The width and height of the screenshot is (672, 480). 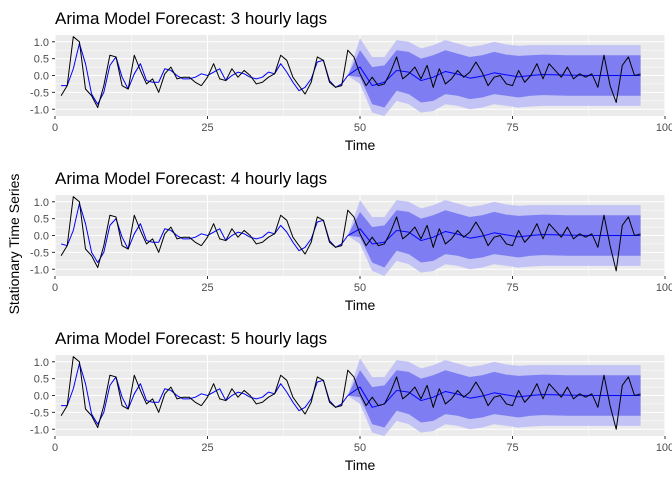 I want to click on chart-title: Arima Model Forecast: 5 hourly lags, so click(x=191, y=338).